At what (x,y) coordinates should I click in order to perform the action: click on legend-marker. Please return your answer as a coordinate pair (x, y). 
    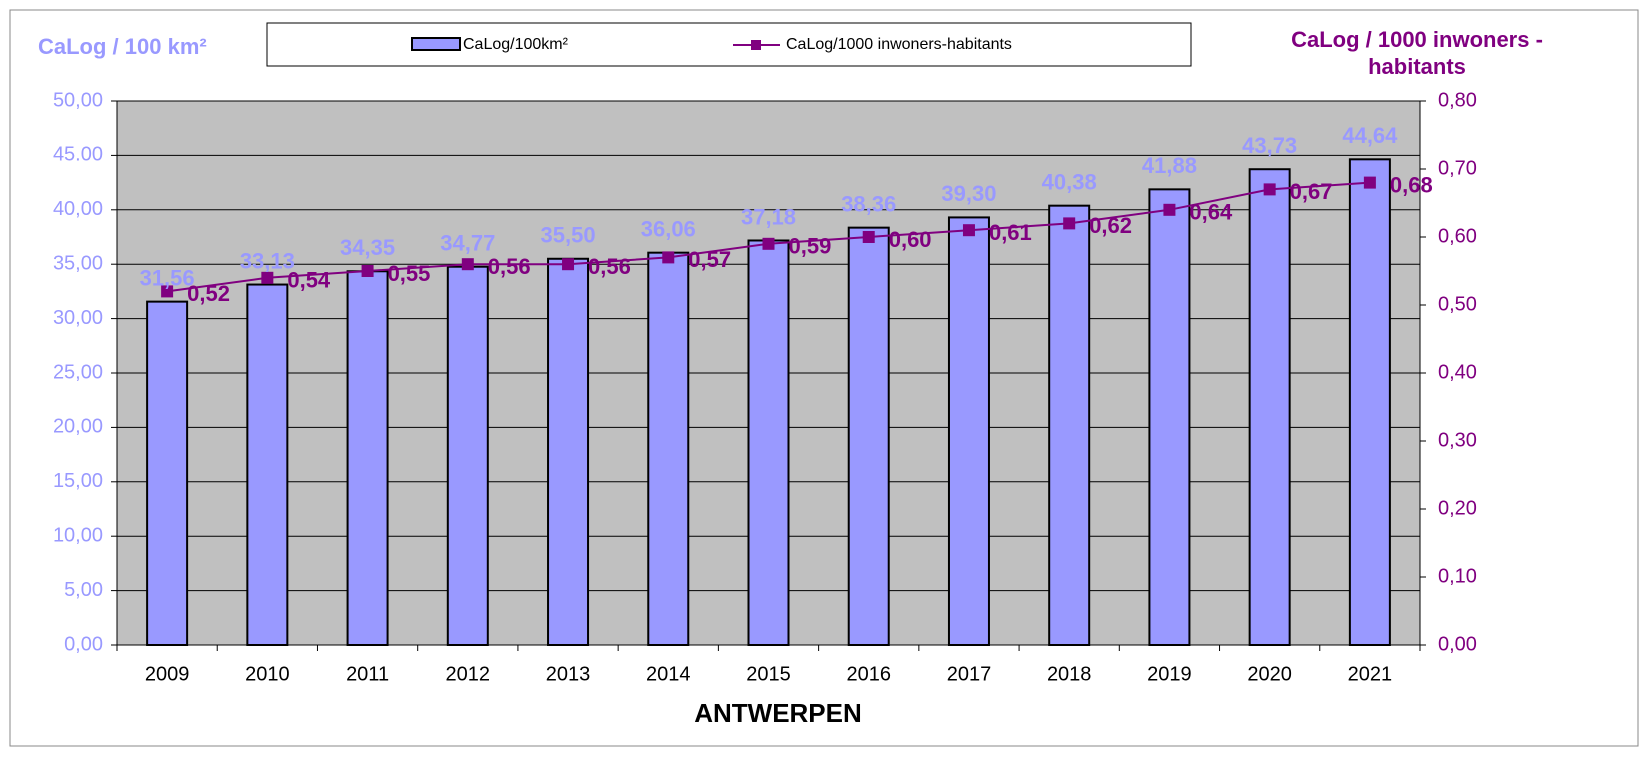
    Looking at the image, I should click on (756, 45).